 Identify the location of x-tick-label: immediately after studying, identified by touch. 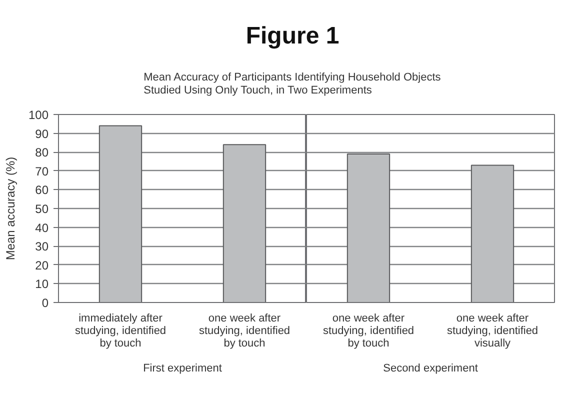
(120, 331).